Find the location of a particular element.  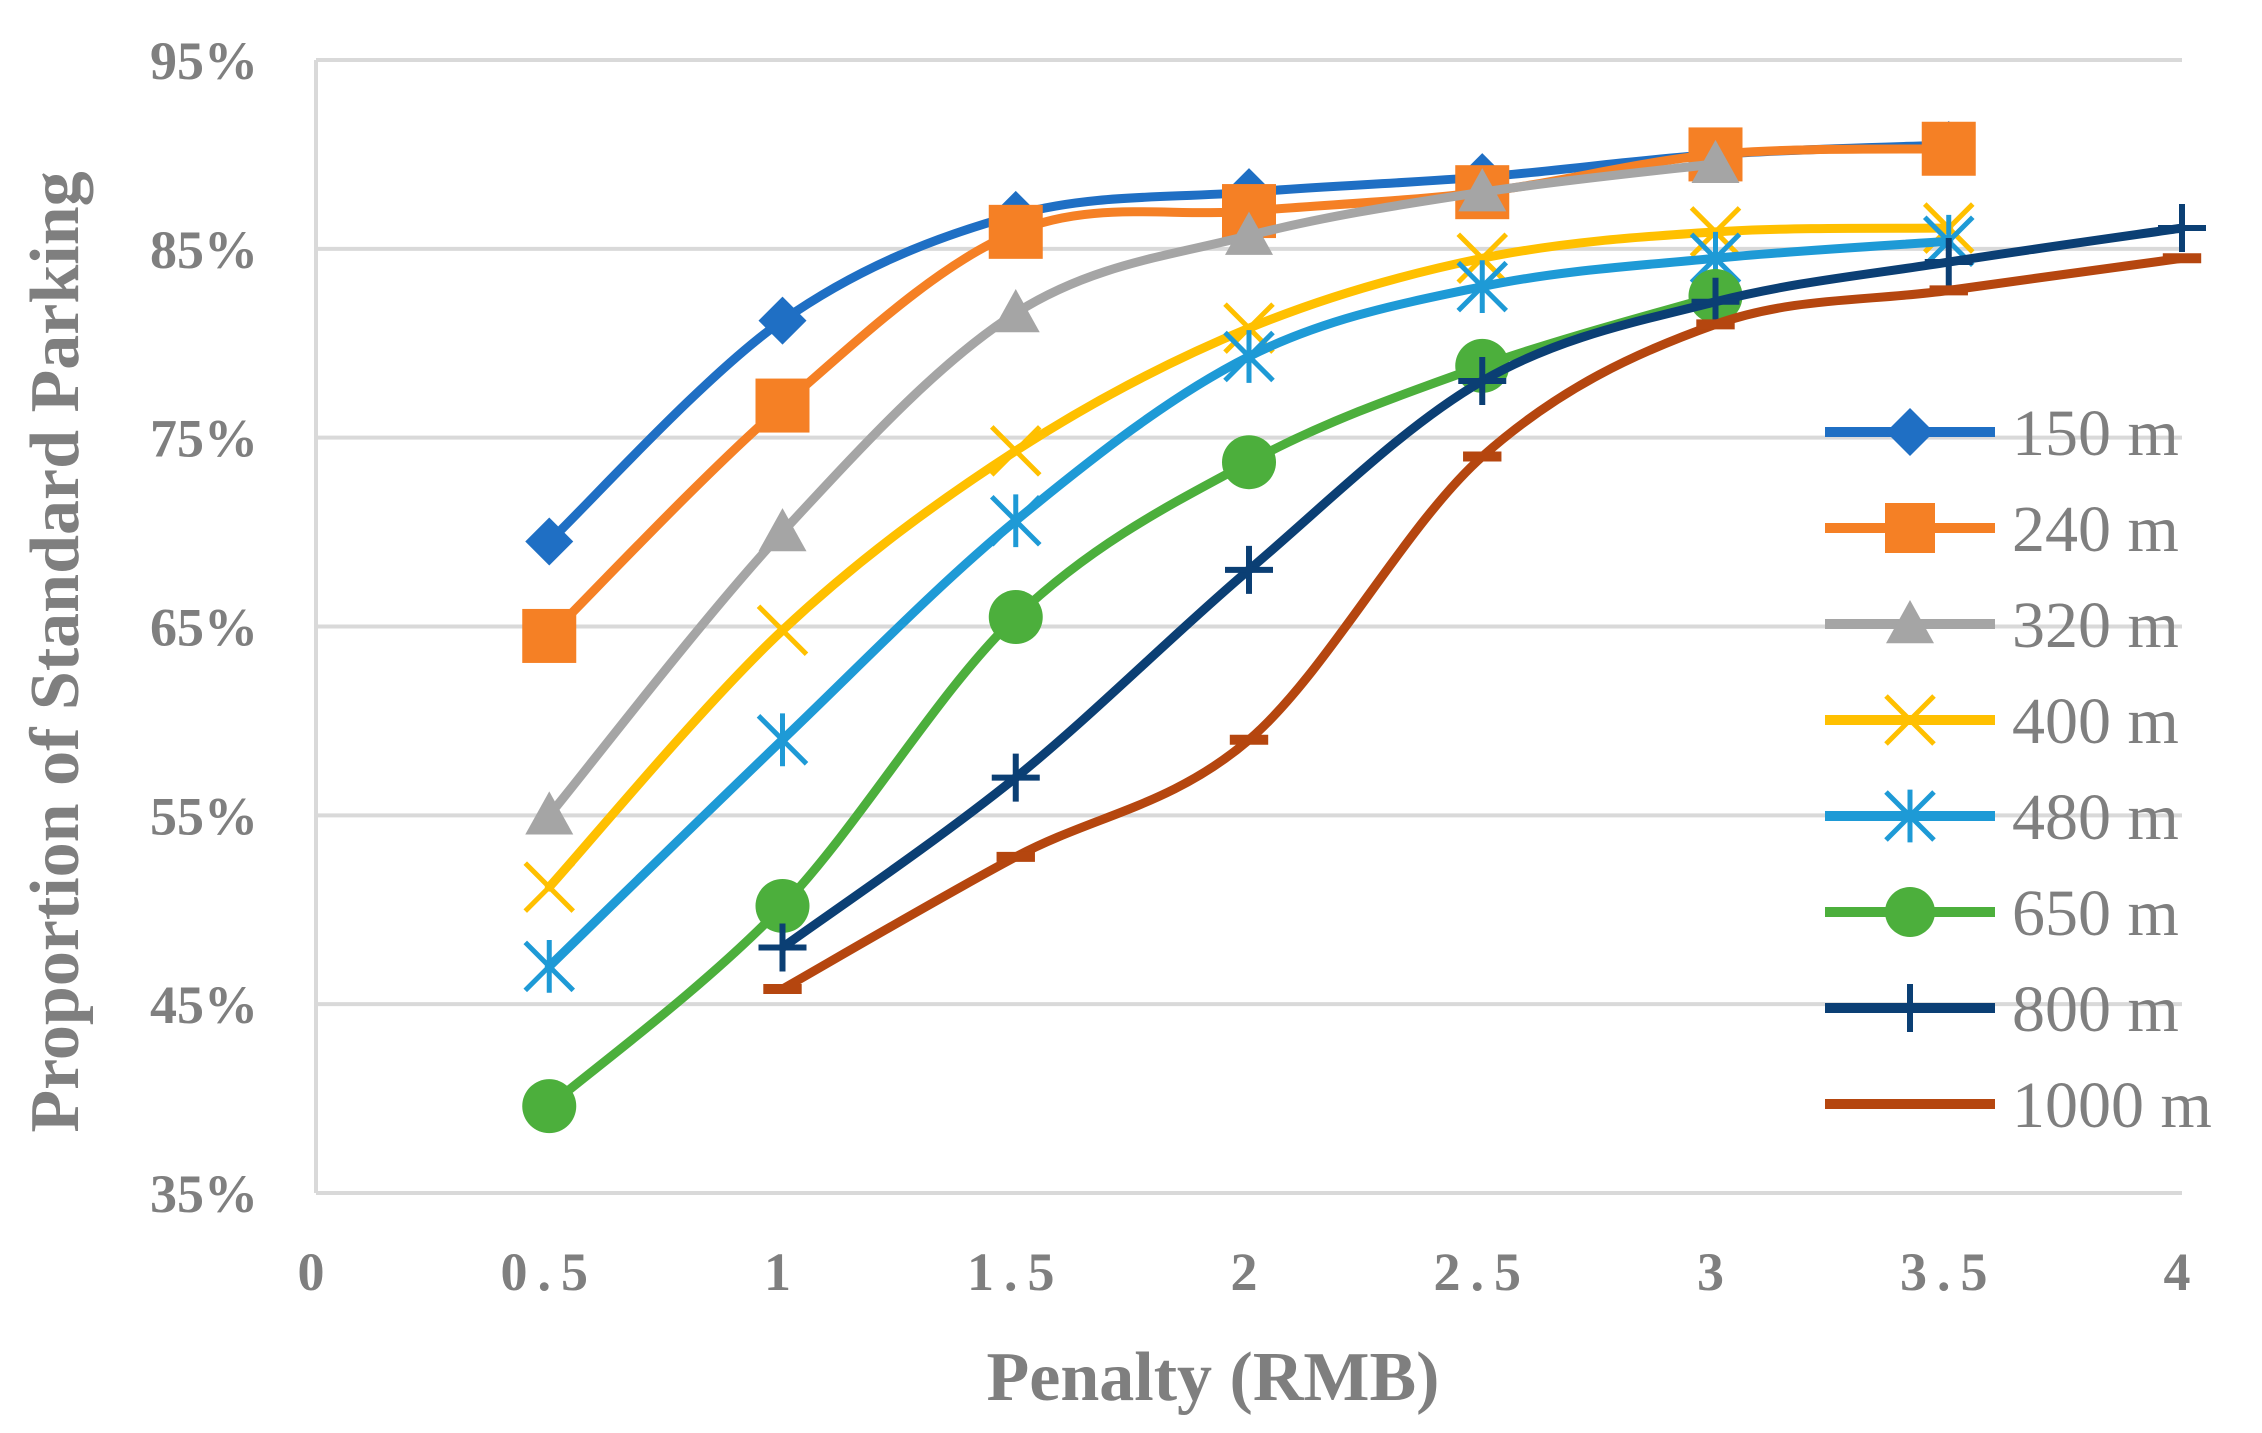

legend-label: 650 m is located at coordinates (2095, 913).